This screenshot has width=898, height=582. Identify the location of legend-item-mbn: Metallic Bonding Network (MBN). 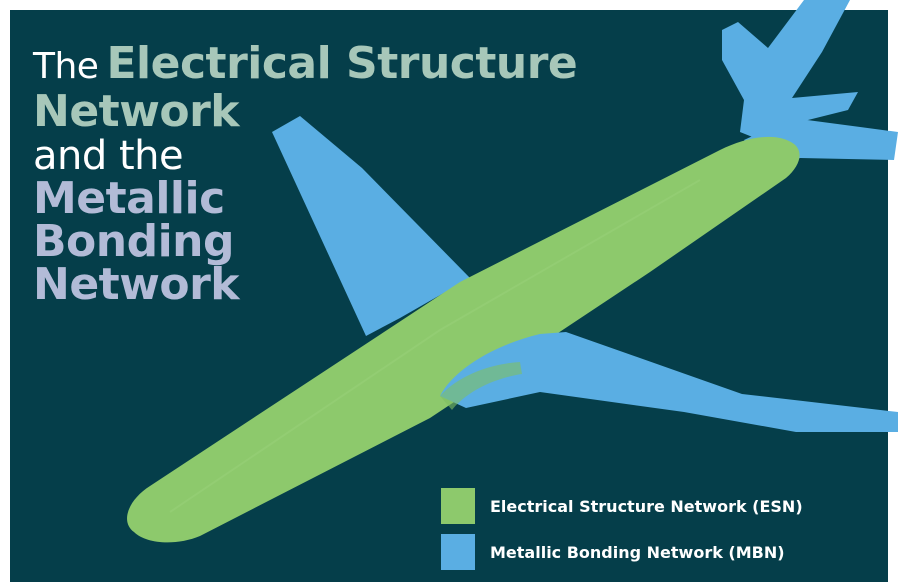
(661, 557).